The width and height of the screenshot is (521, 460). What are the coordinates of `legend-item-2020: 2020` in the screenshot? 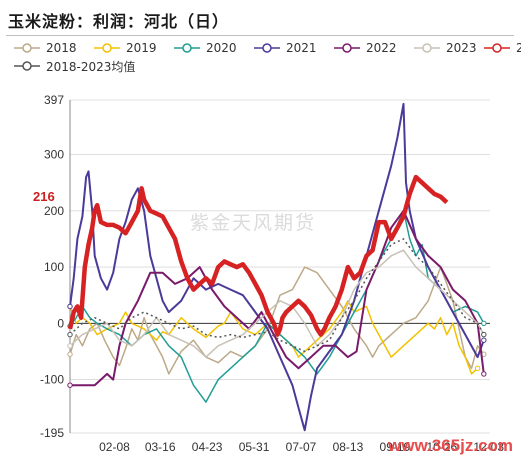 It's located at (205, 48).